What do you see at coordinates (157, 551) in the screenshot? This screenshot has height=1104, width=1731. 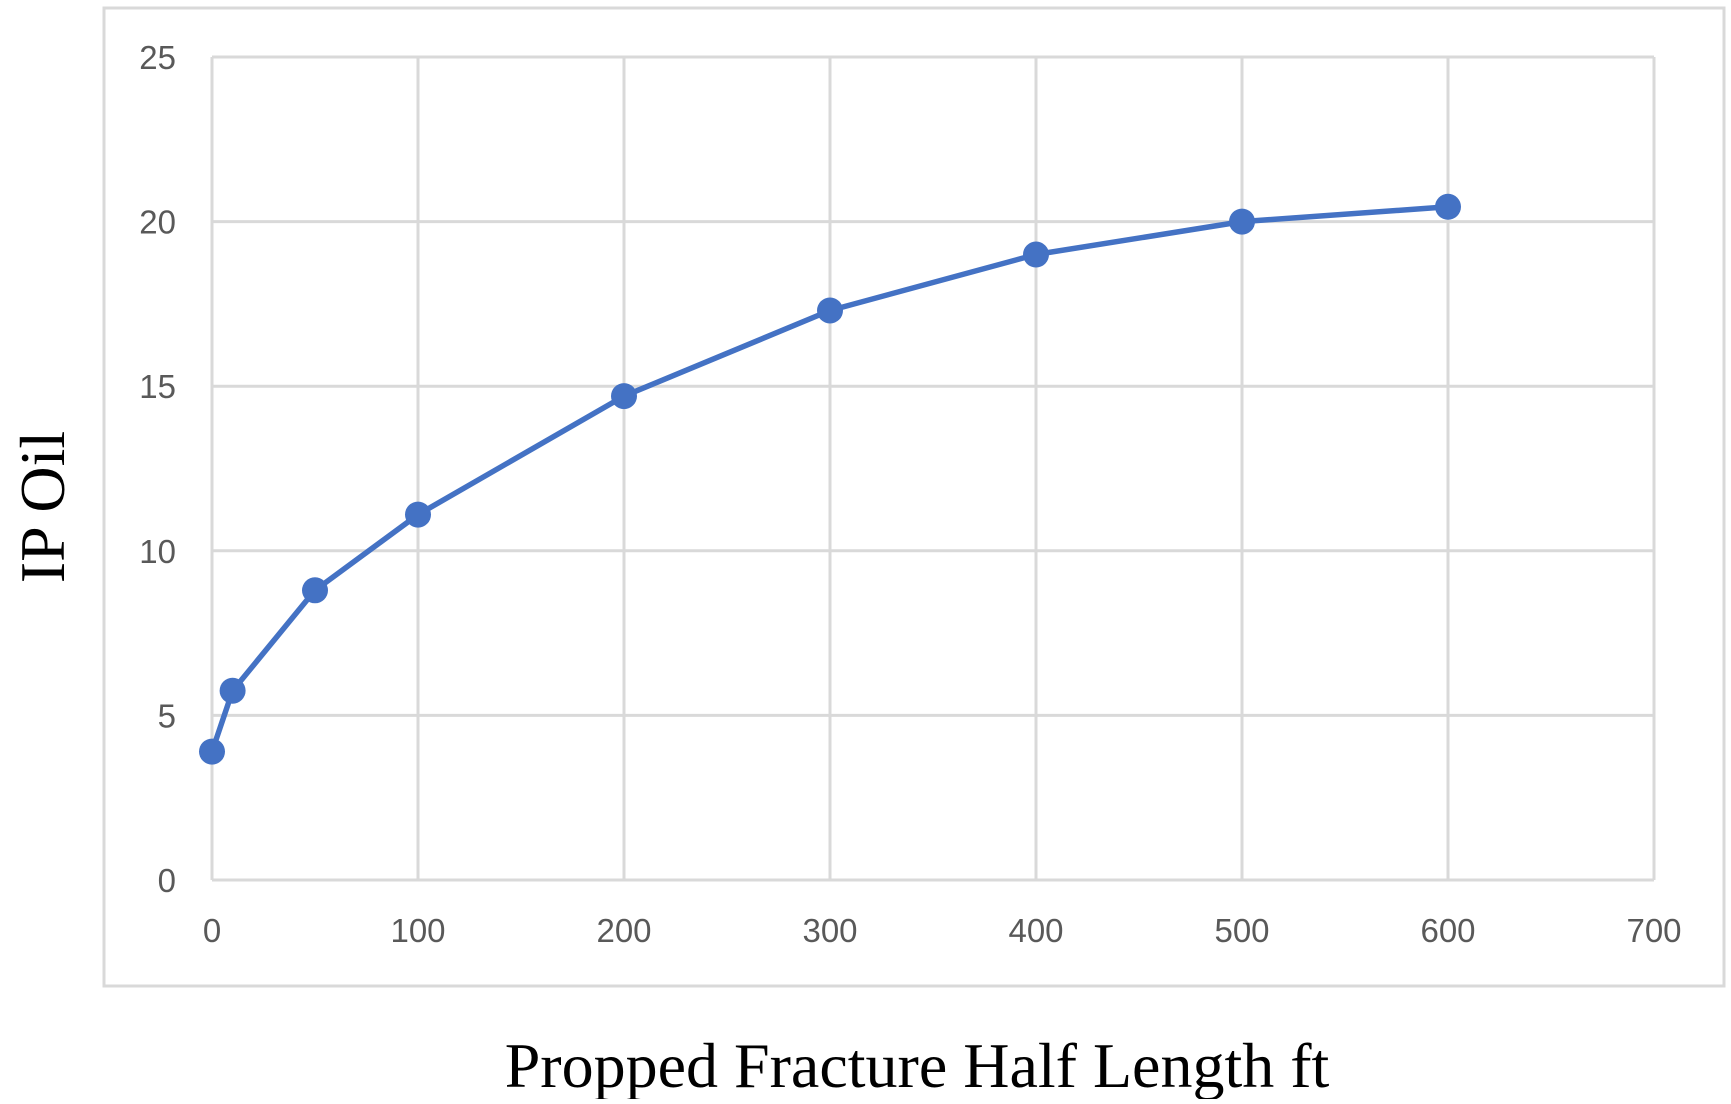 I see `y-tick-label: 10` at bounding box center [157, 551].